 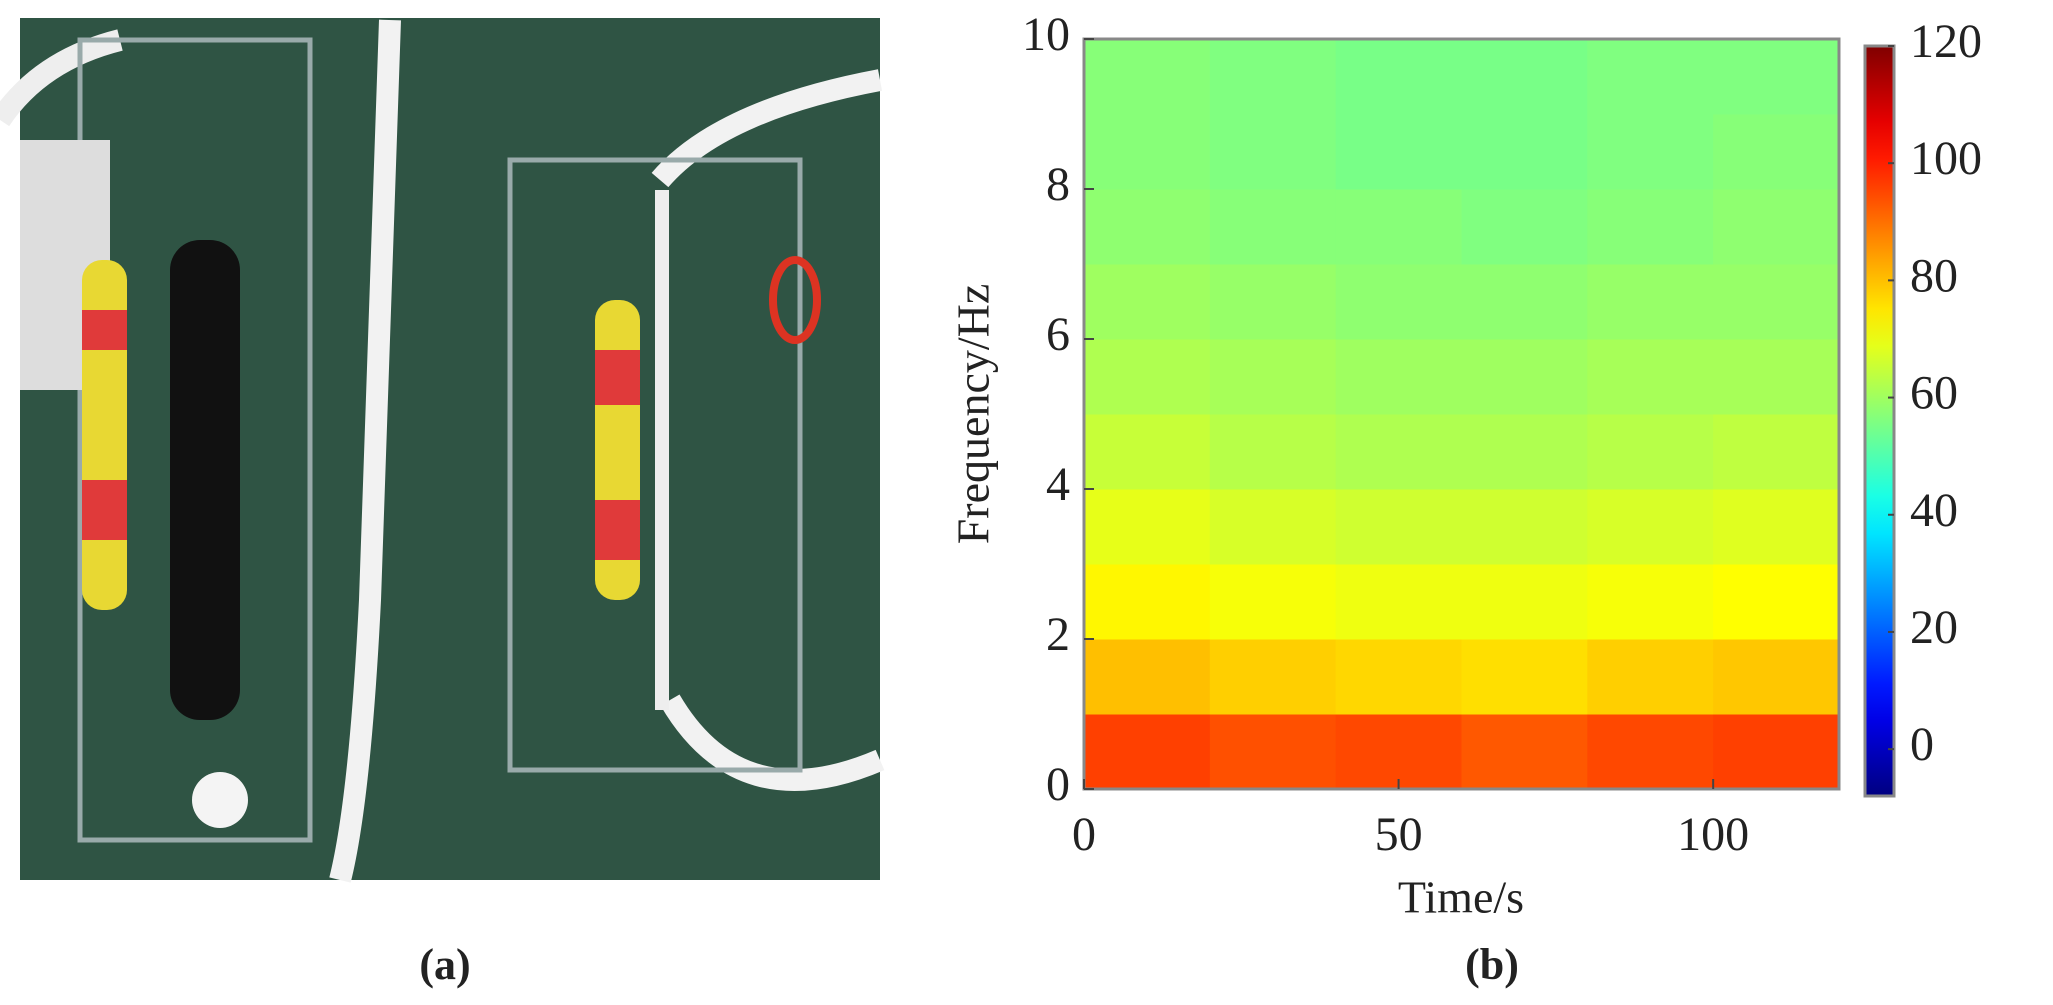 I want to click on y-tick-label: 8, so click(x=1058, y=184).